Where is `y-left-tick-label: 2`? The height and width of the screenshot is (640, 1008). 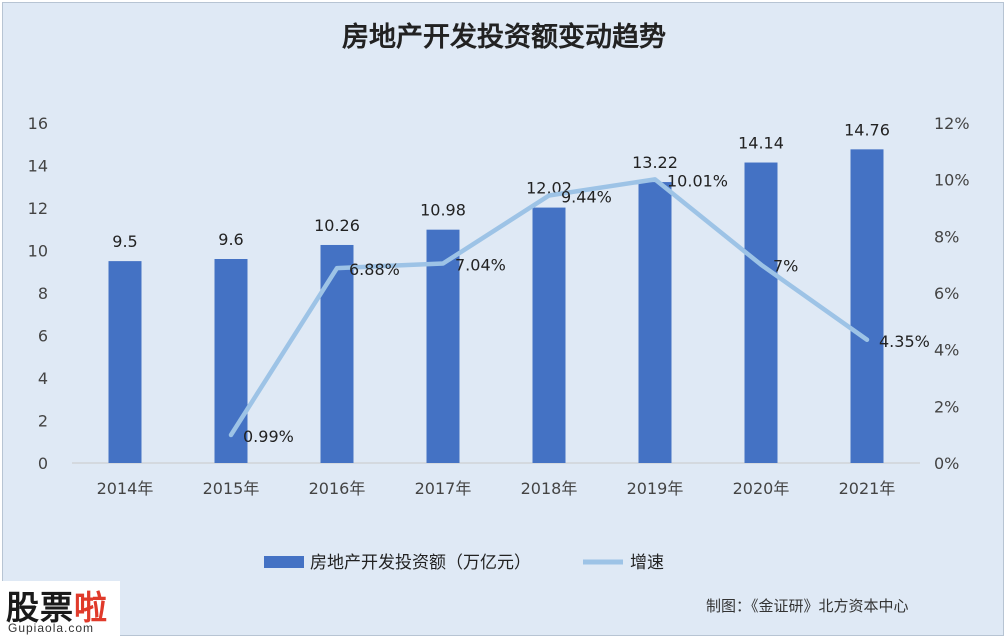 y-left-tick-label: 2 is located at coordinates (43, 421).